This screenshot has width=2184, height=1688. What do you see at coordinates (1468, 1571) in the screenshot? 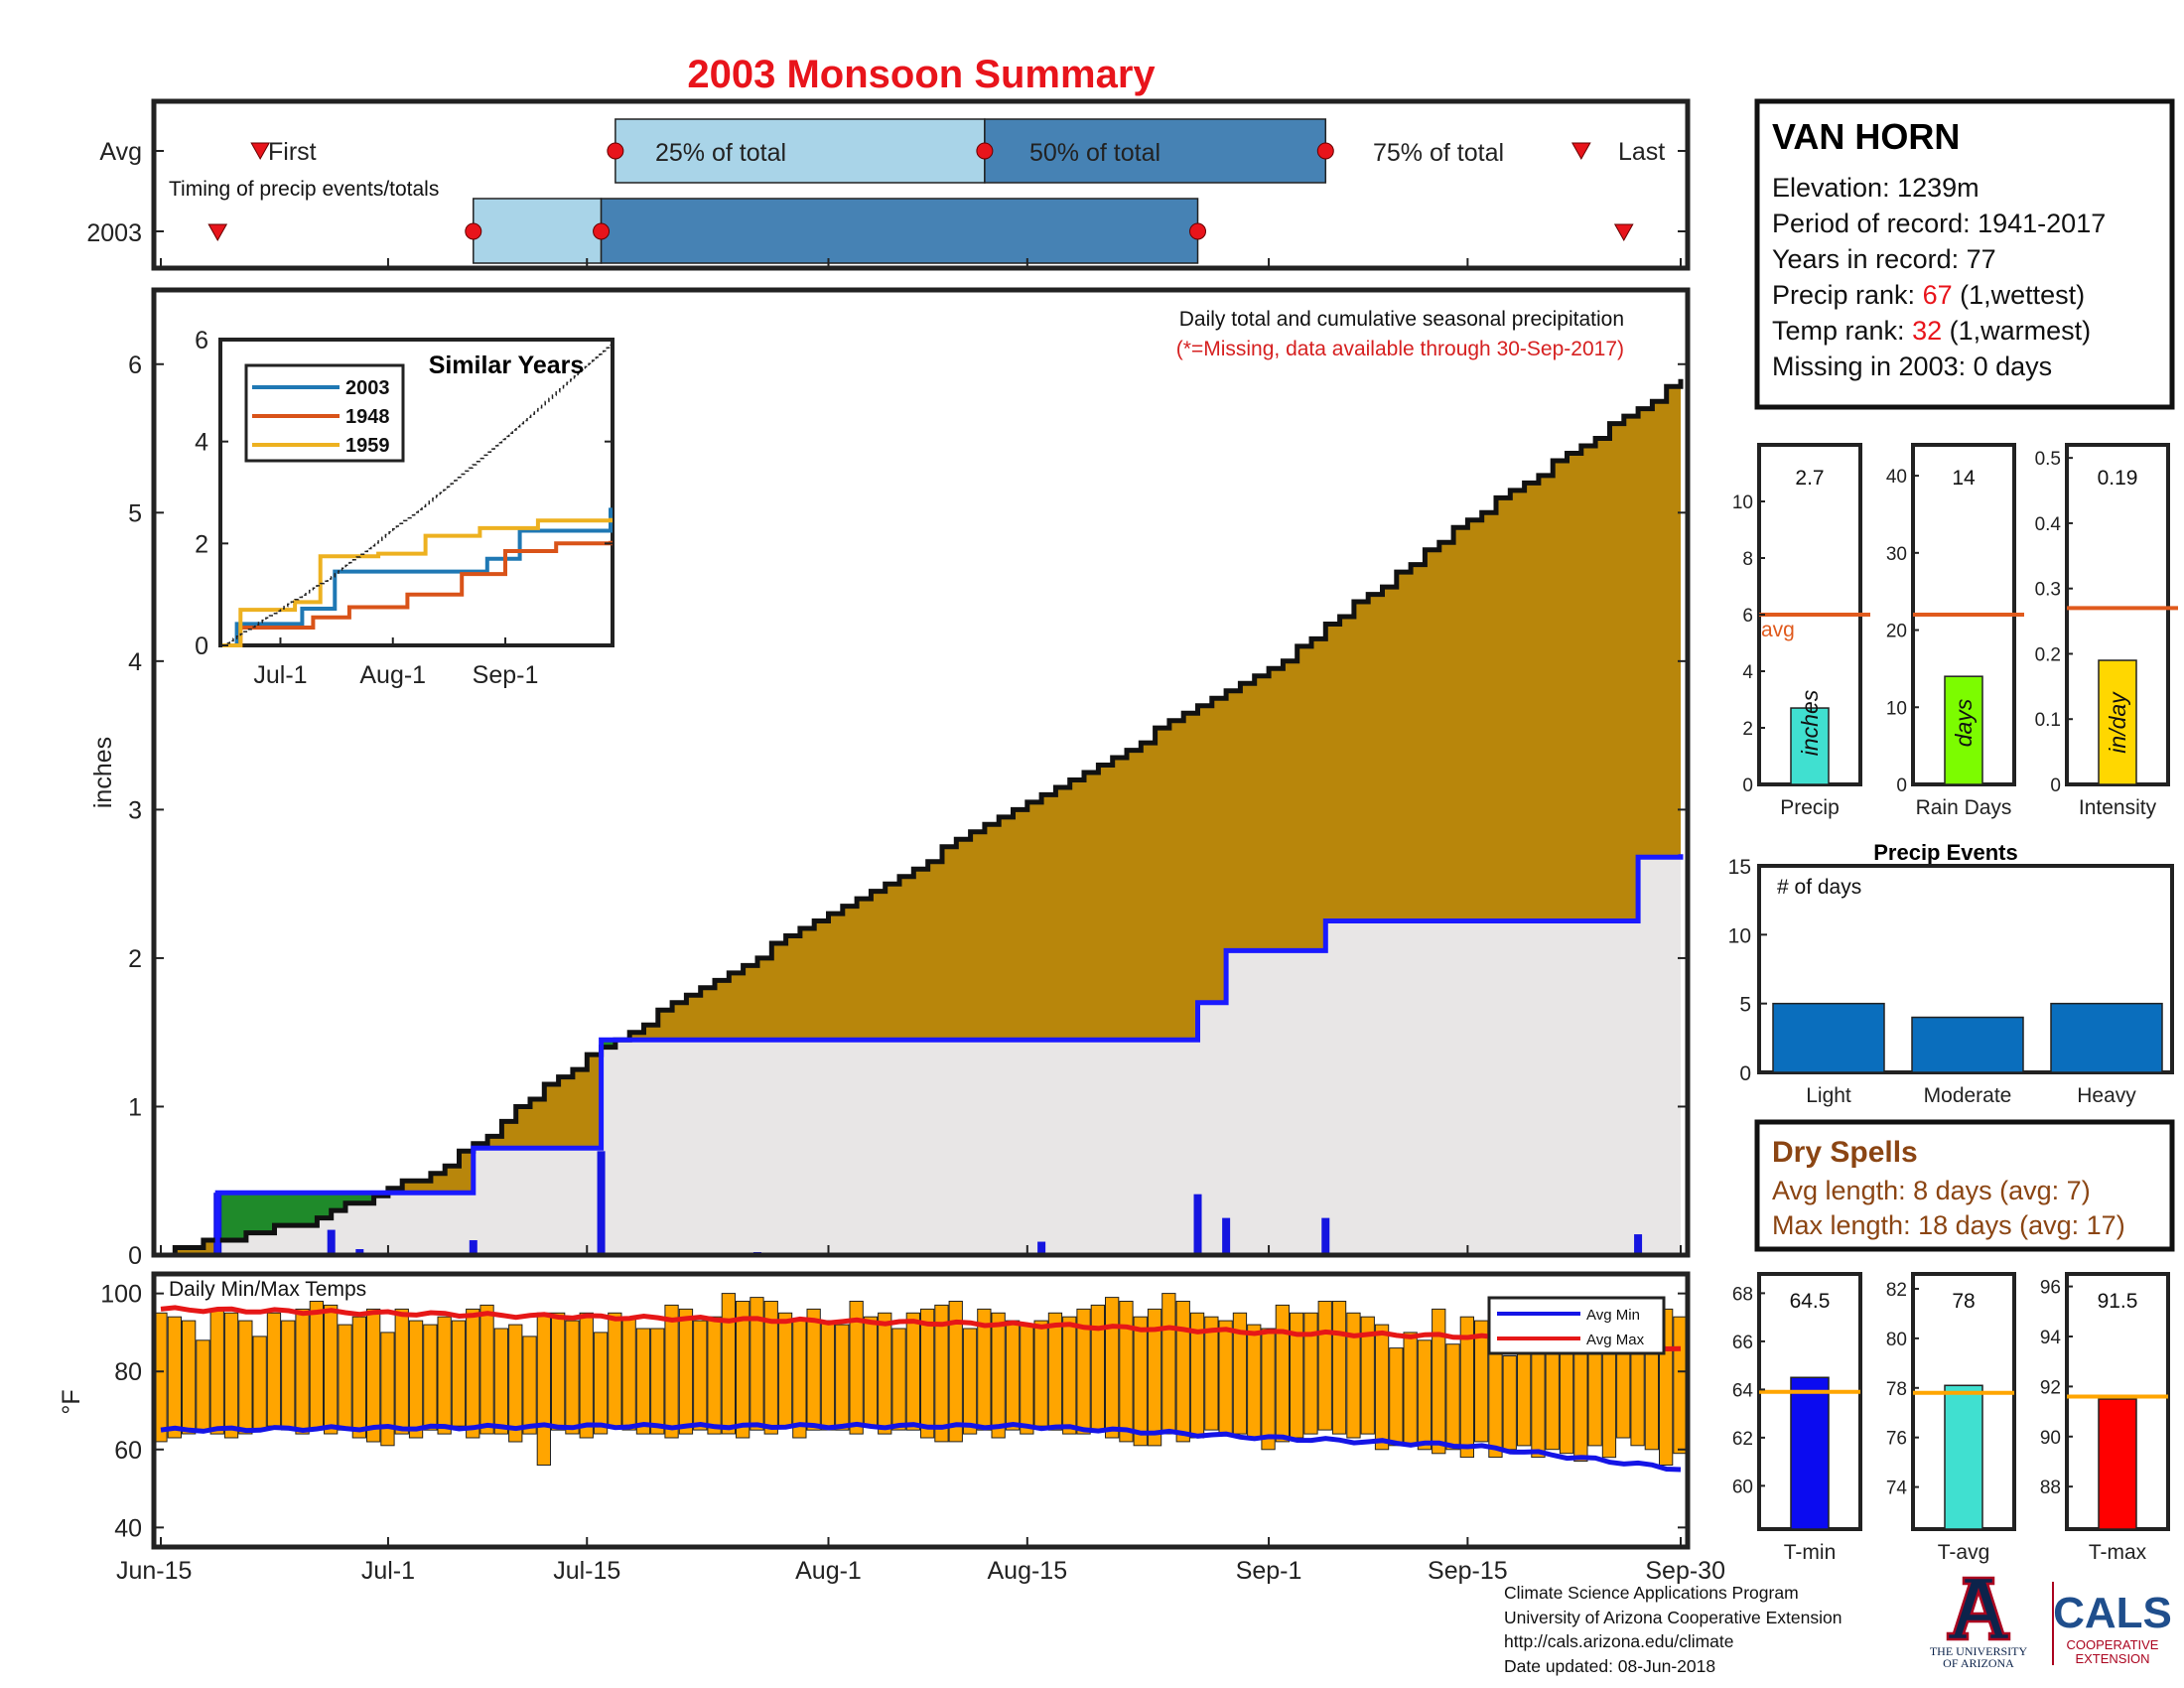
I see `date-tick-label: Sep-15` at bounding box center [1468, 1571].